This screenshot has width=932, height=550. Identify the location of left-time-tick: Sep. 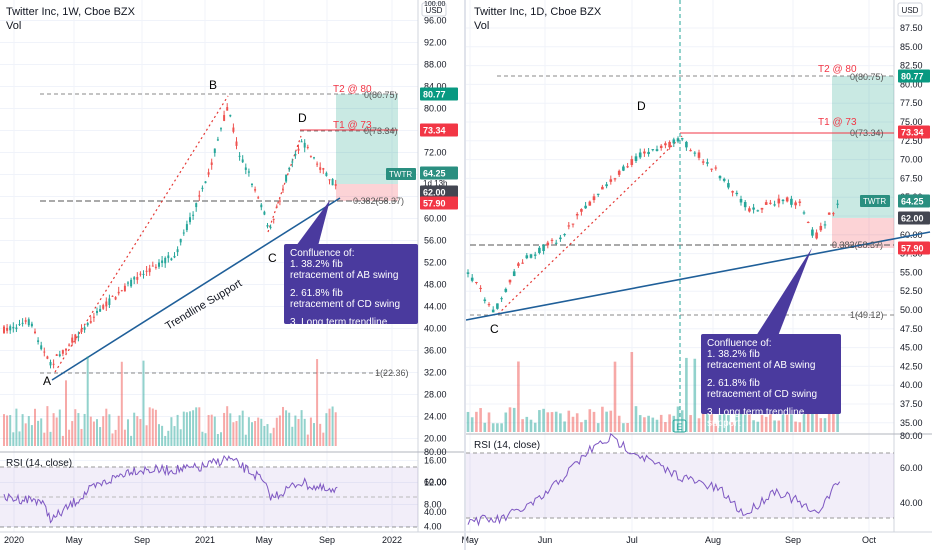
(327, 540).